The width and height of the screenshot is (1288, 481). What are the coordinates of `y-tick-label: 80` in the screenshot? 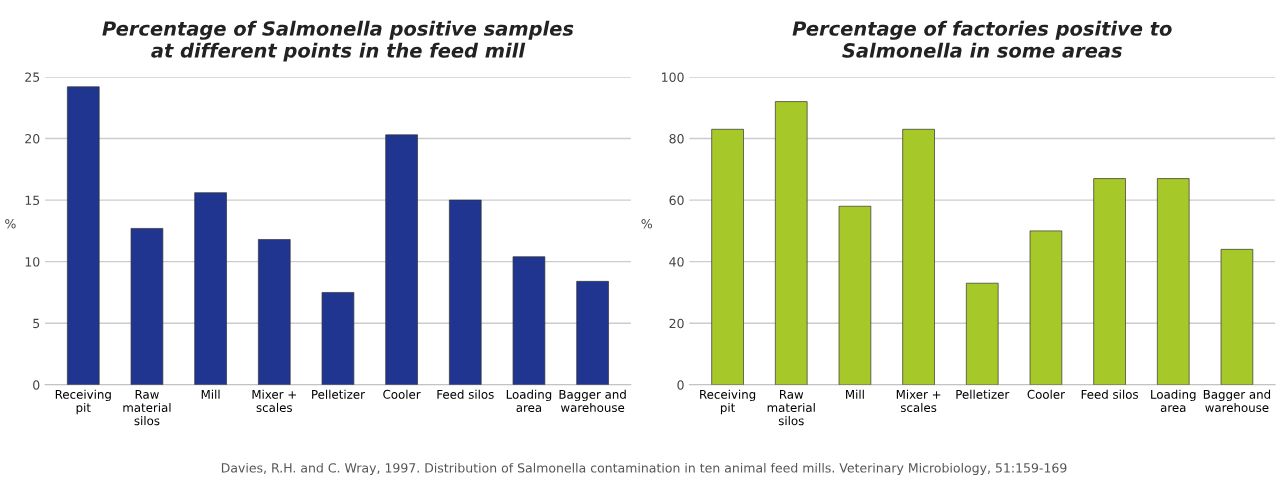 It's located at (676, 139).